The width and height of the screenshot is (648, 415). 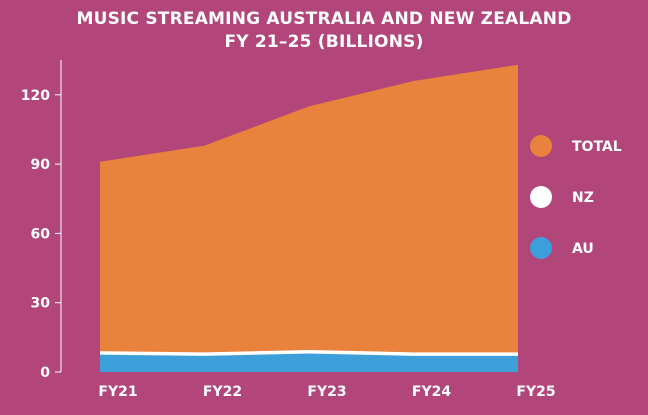 I want to click on y-tick-label: 30, so click(x=41, y=304).